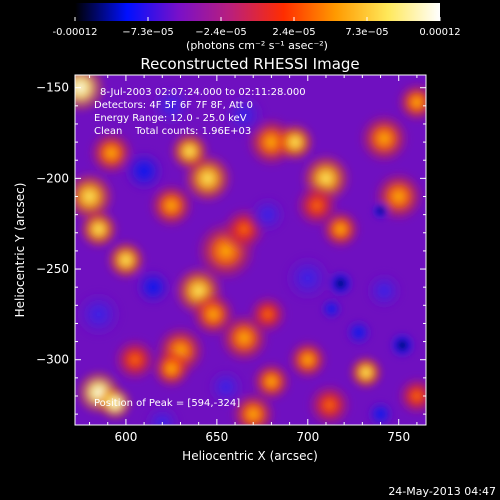  Describe the element at coordinates (52, 360) in the screenshot. I see `y-tick-label: −300` at that location.